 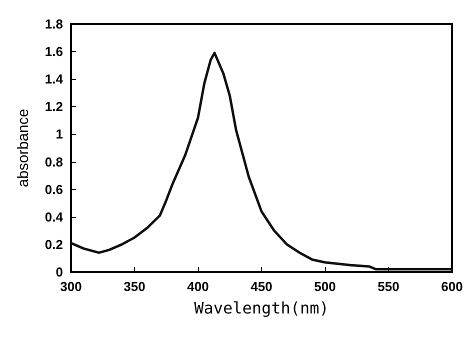 I want to click on y-tick-label: 0.4, so click(x=54, y=216).